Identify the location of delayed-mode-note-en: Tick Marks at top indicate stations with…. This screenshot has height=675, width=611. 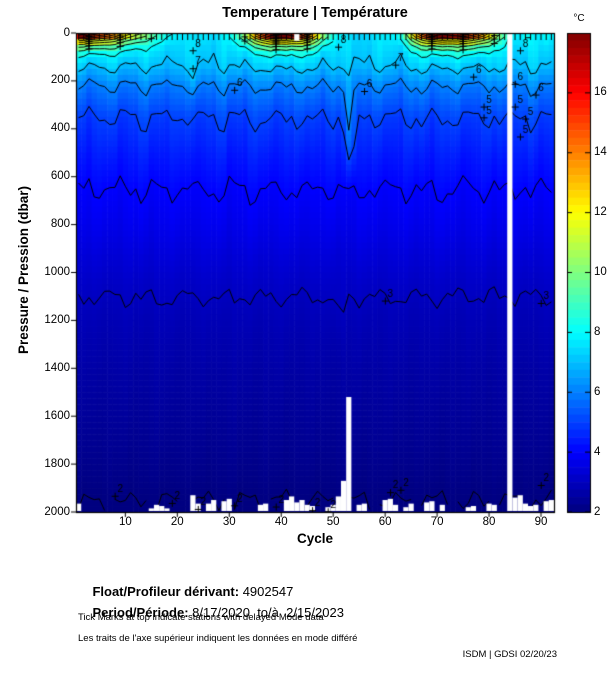
(201, 617).